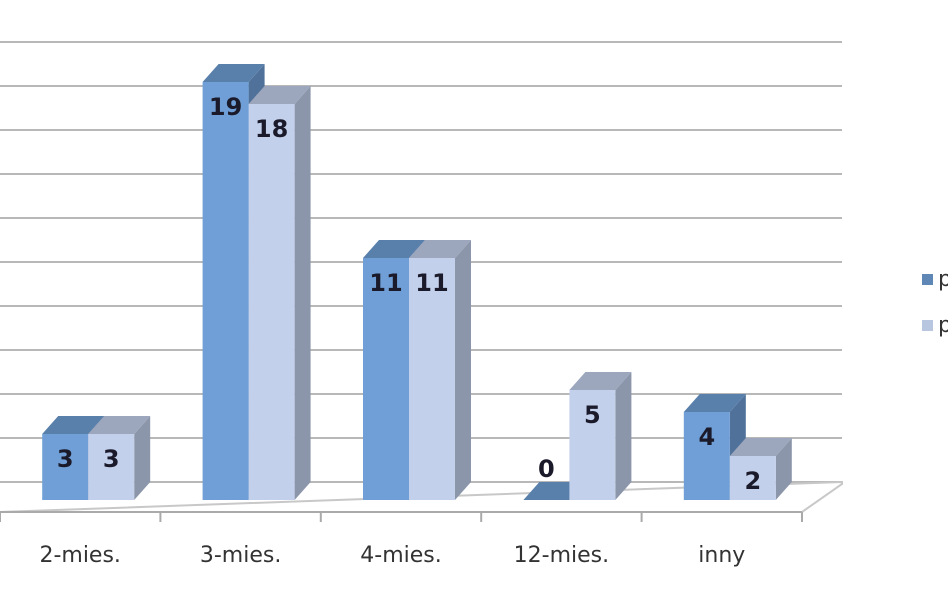  What do you see at coordinates (561, 555) in the screenshot?
I see `x-tick-label: 12-mies.` at bounding box center [561, 555].